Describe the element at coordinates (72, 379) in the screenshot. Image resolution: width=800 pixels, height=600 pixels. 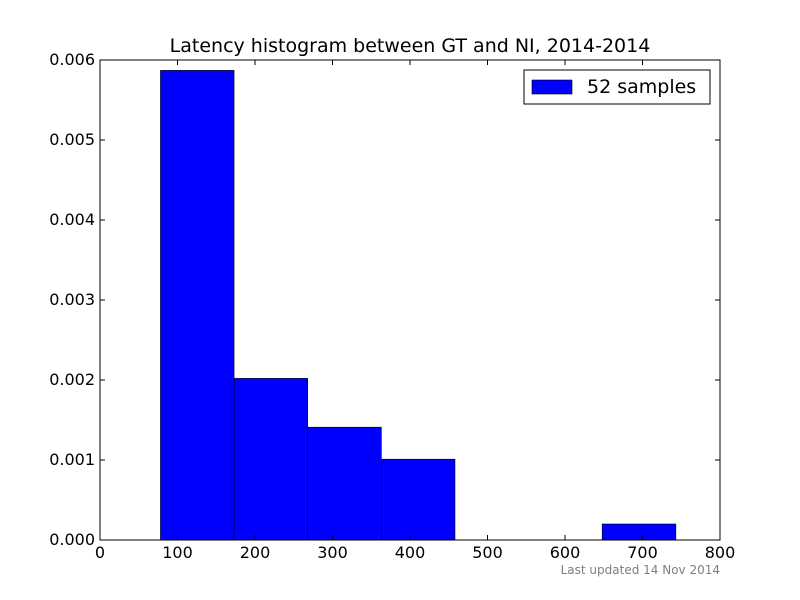
I see `y-tick-label: 0.002` at that location.